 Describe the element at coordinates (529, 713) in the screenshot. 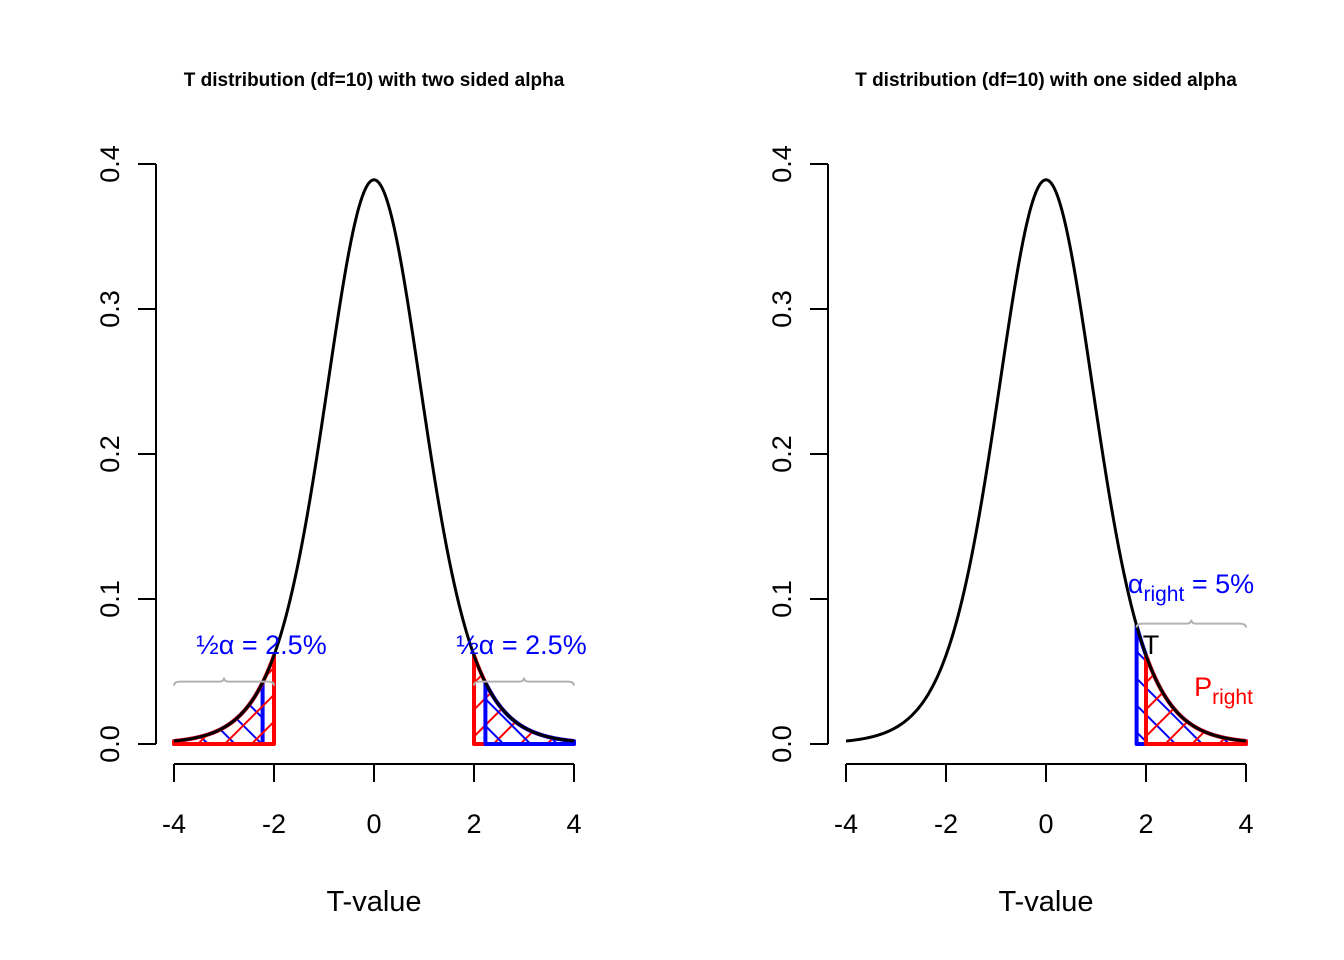

I see `tail-region-blue` at that location.